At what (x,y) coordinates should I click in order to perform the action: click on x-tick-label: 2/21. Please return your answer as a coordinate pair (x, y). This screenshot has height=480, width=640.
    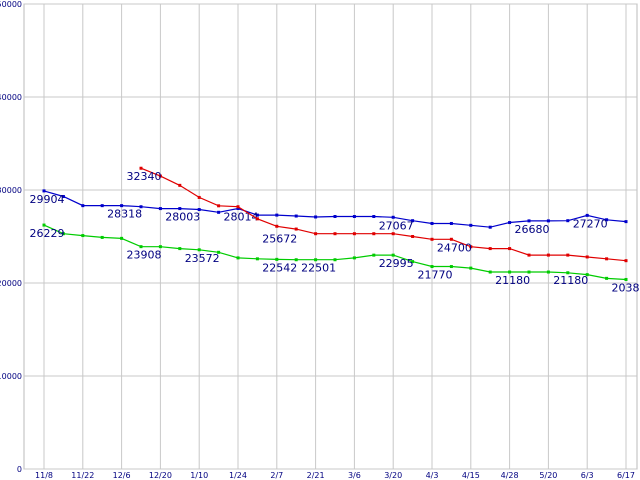
    Looking at the image, I should click on (316, 475).